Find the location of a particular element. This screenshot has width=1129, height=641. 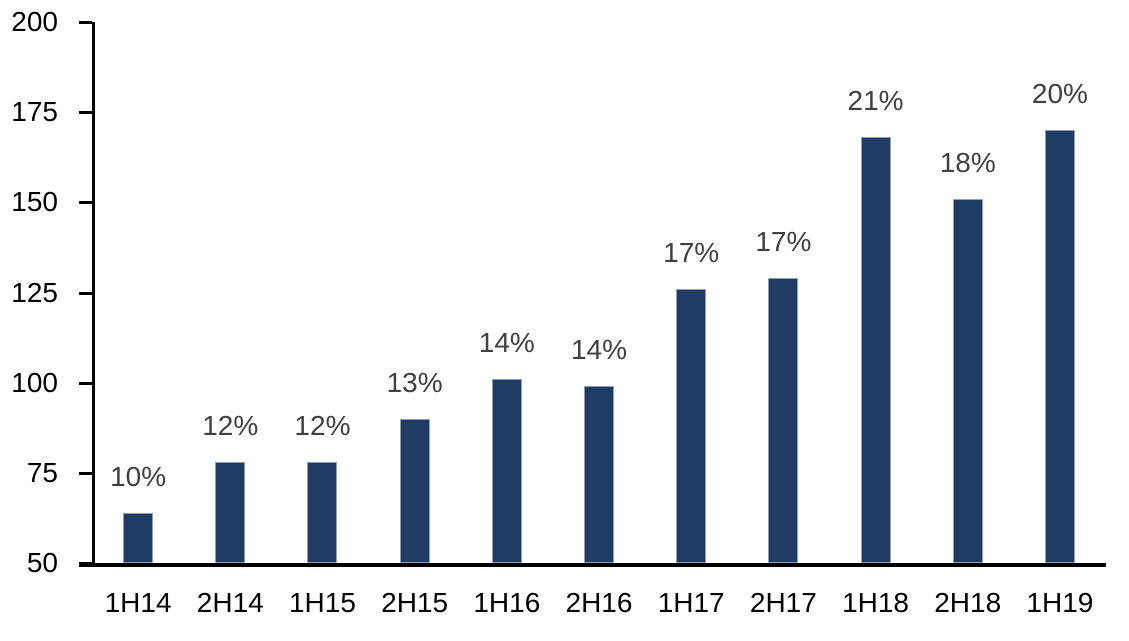

bar-2h18 is located at coordinates (967, 380).